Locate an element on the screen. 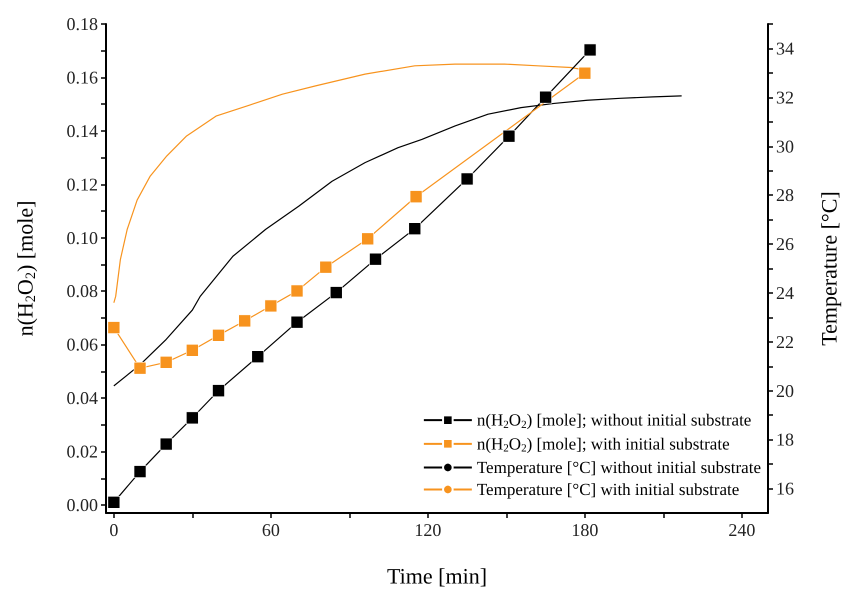 The image size is (848, 597). y-tick-label: 0.18 is located at coordinates (82, 24).